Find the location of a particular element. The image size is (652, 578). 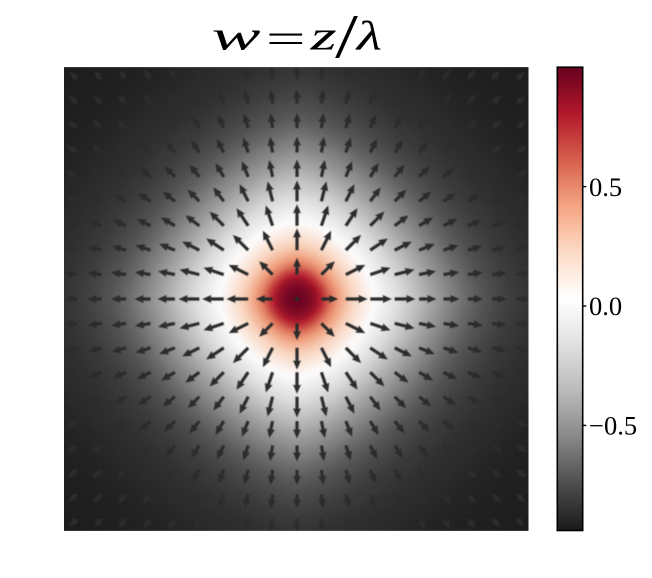

svg-text: λ is located at coordinates (368, 36).